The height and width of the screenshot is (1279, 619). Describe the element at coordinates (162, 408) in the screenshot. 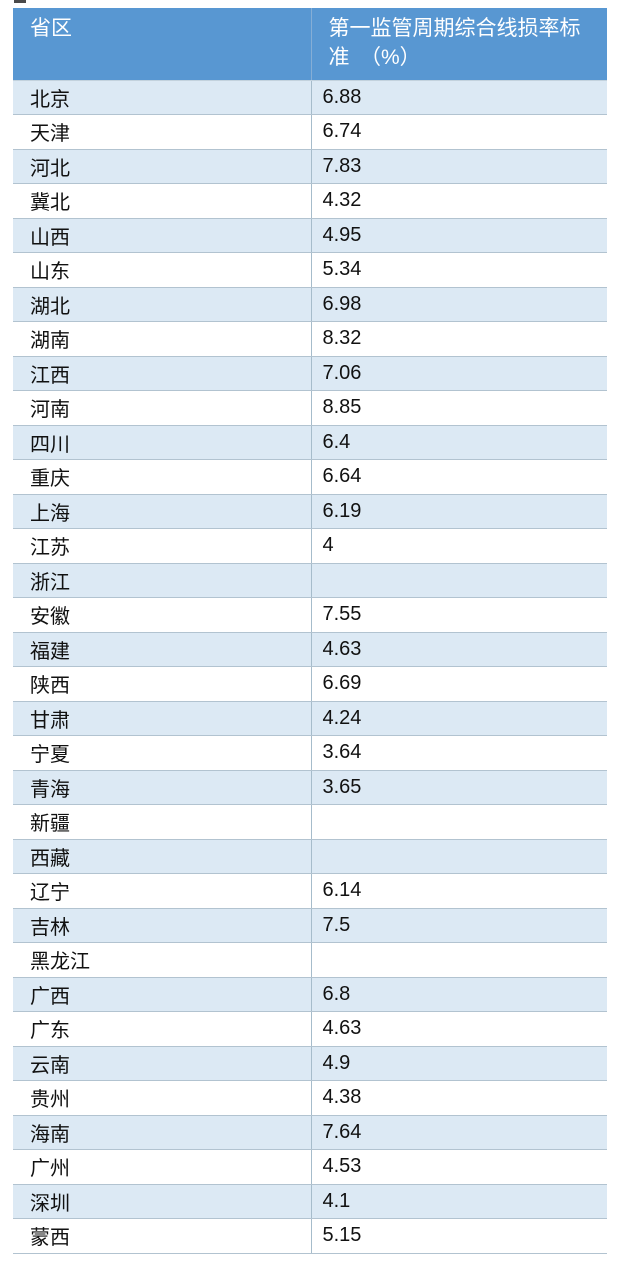

I see `province-cell: 河南` at that location.